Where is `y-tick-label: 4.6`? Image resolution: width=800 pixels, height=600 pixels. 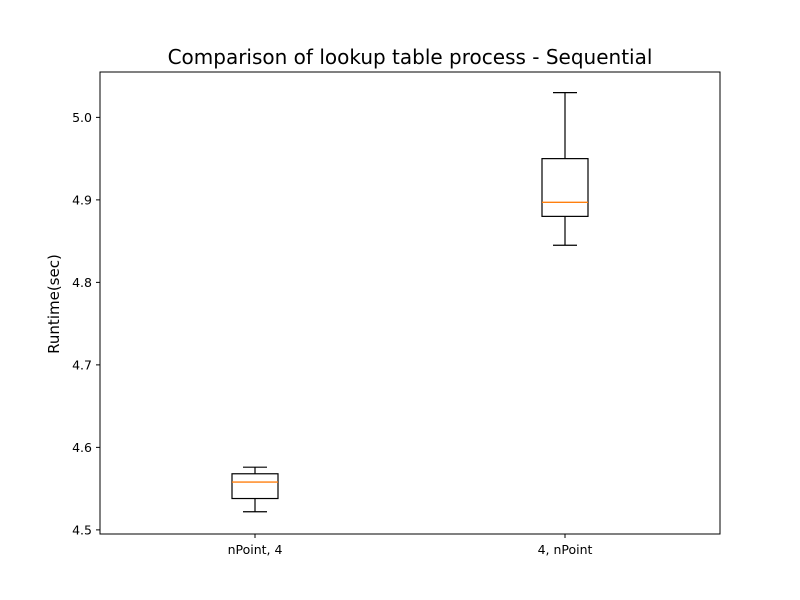
y-tick-label: 4.6 is located at coordinates (82, 447).